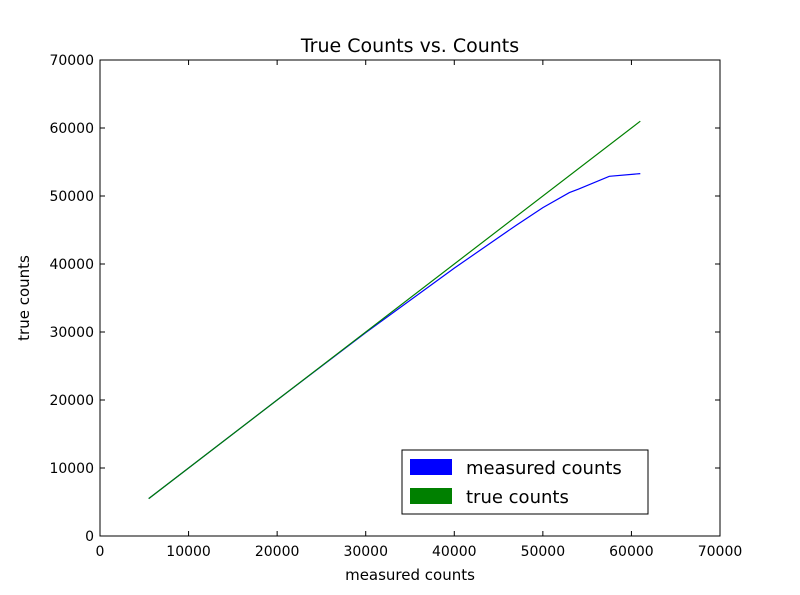  What do you see at coordinates (517, 497) in the screenshot?
I see `legend-label: true counts` at bounding box center [517, 497].